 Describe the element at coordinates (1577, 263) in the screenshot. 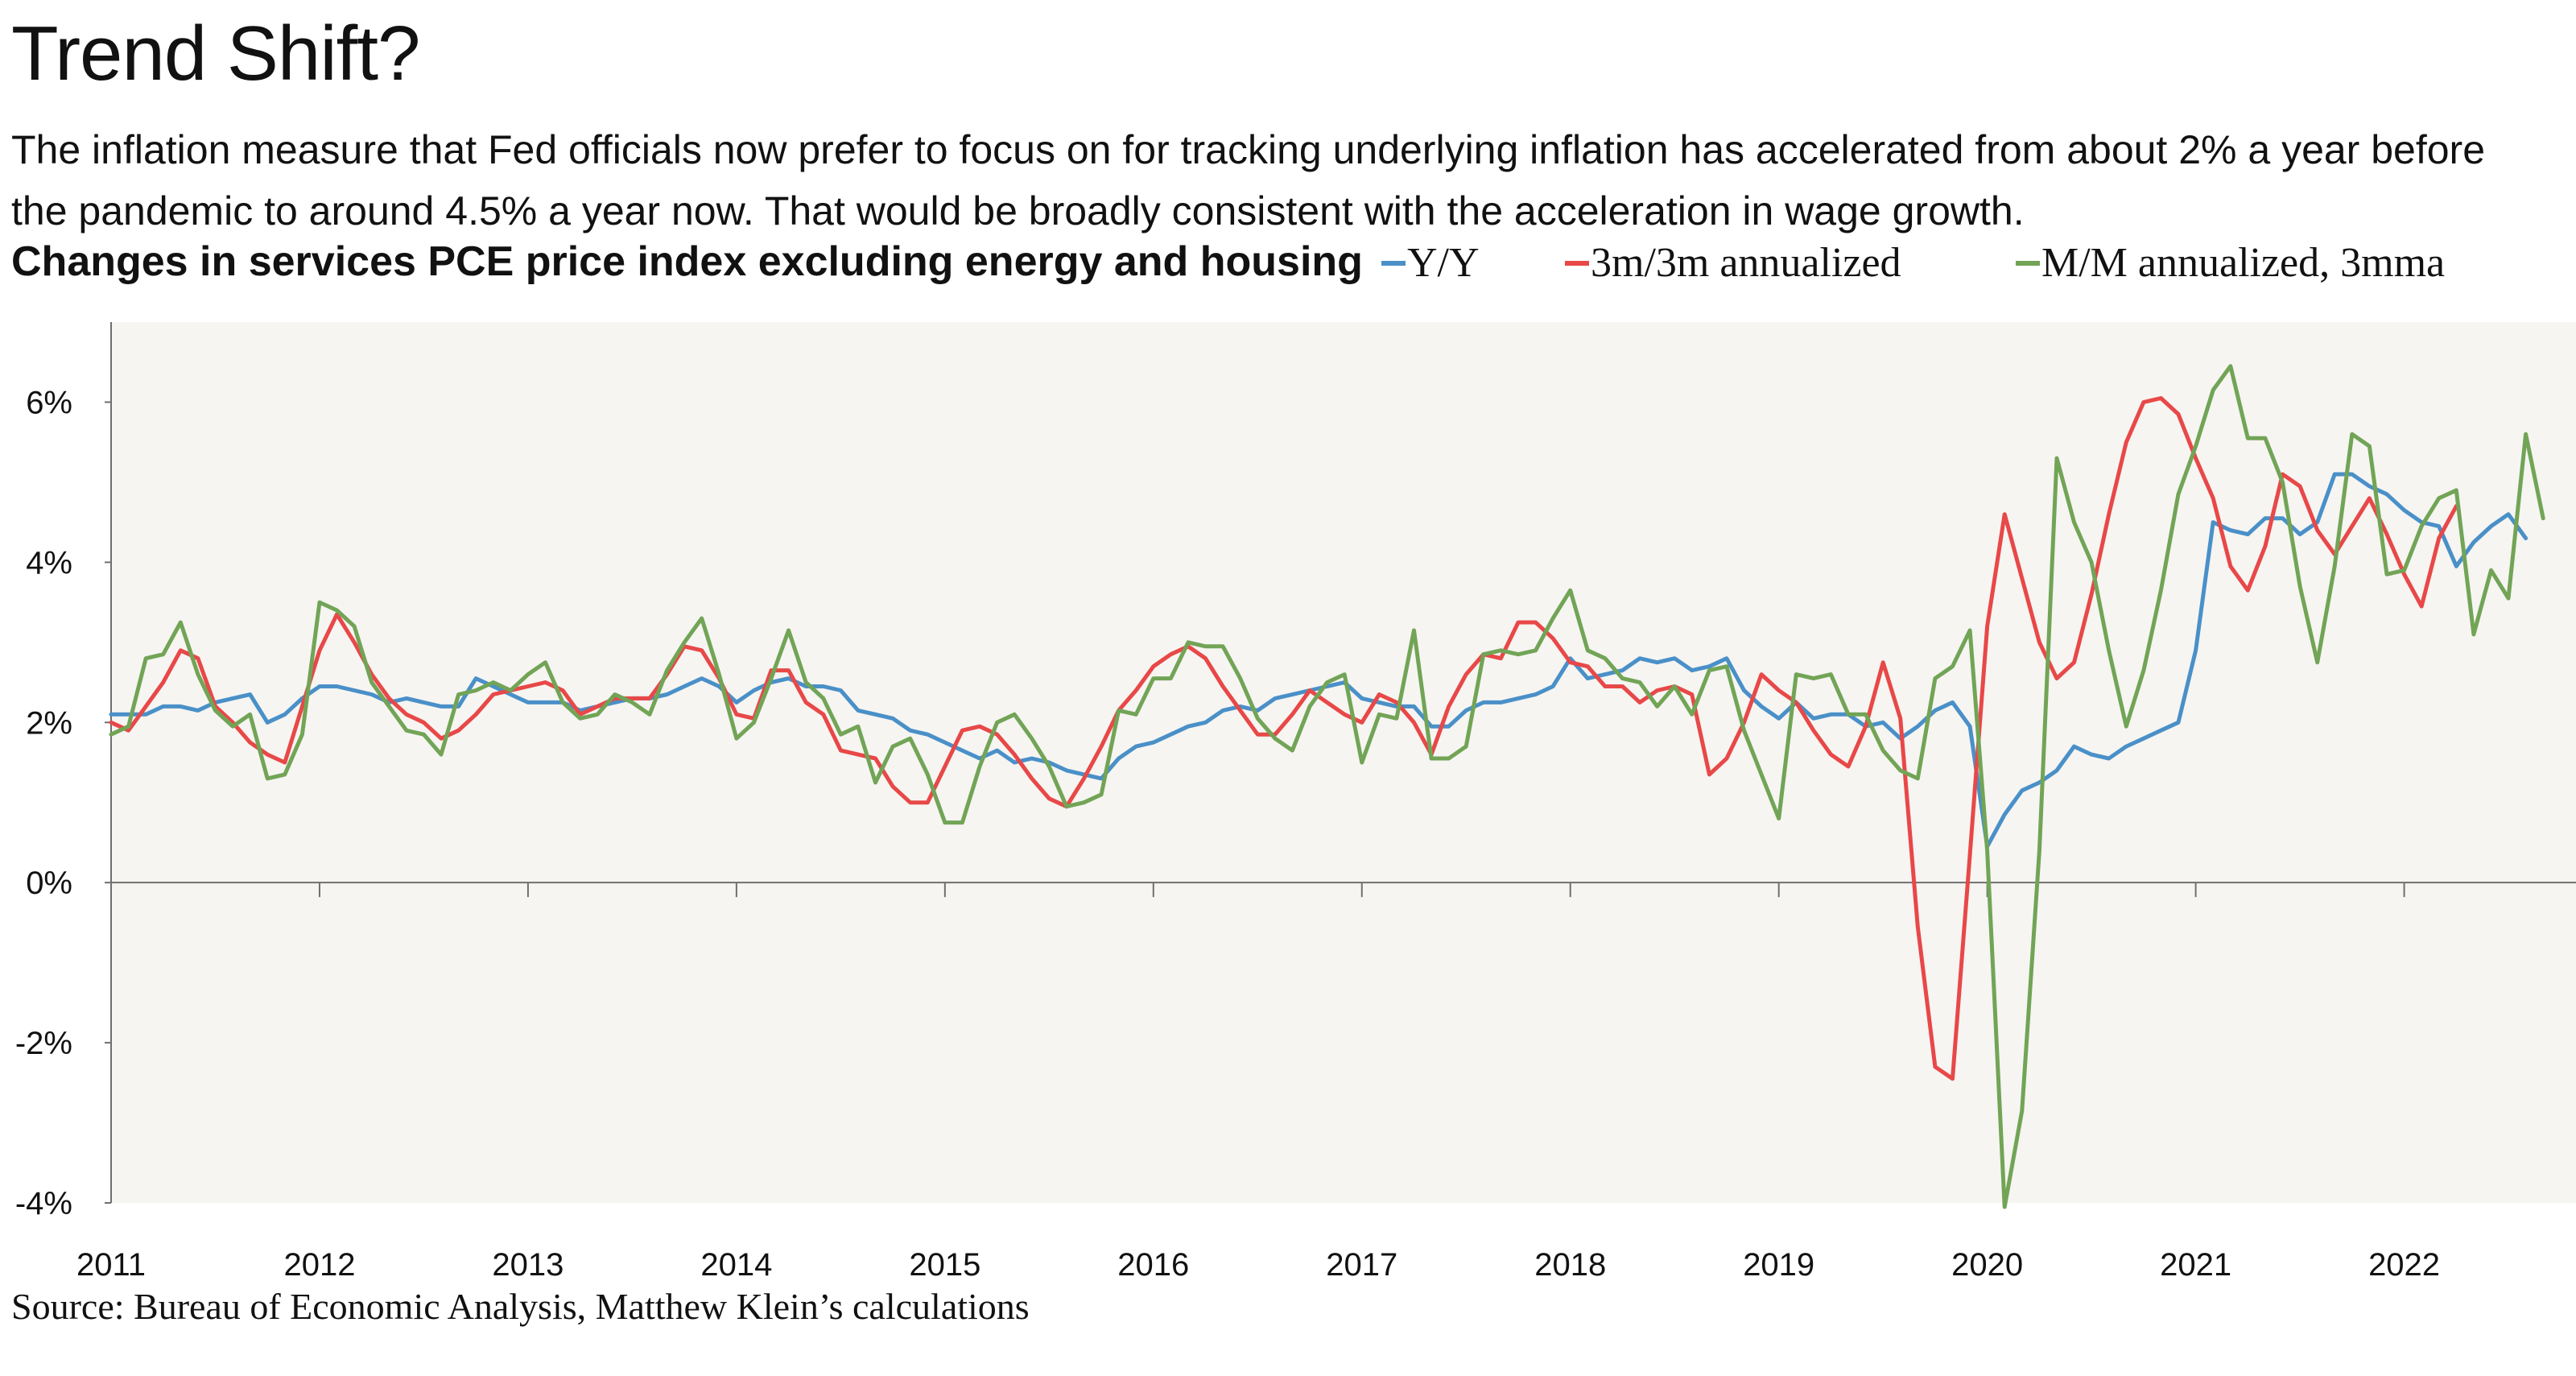

I see `legend-swatch-q3` at that location.